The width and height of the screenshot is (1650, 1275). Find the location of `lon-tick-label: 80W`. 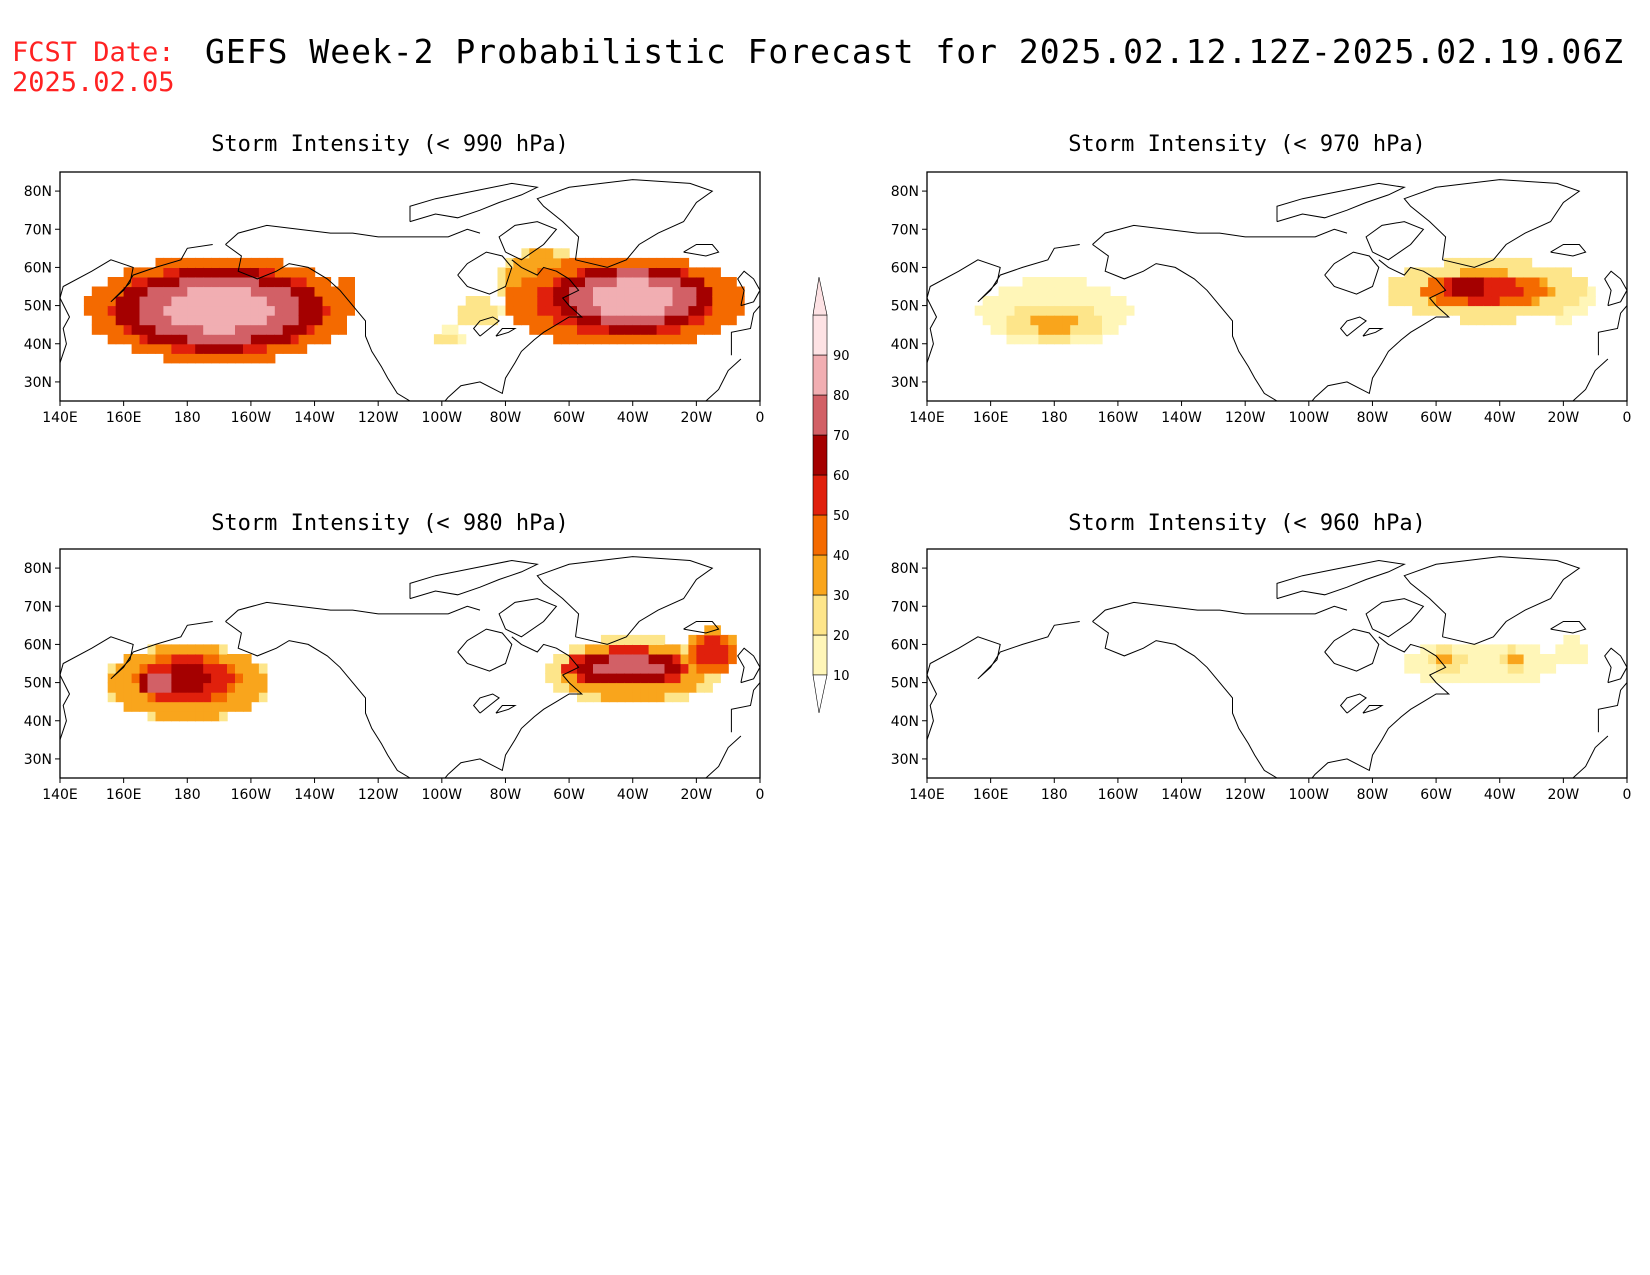

lon-tick-label: 80W is located at coordinates (1373, 418).